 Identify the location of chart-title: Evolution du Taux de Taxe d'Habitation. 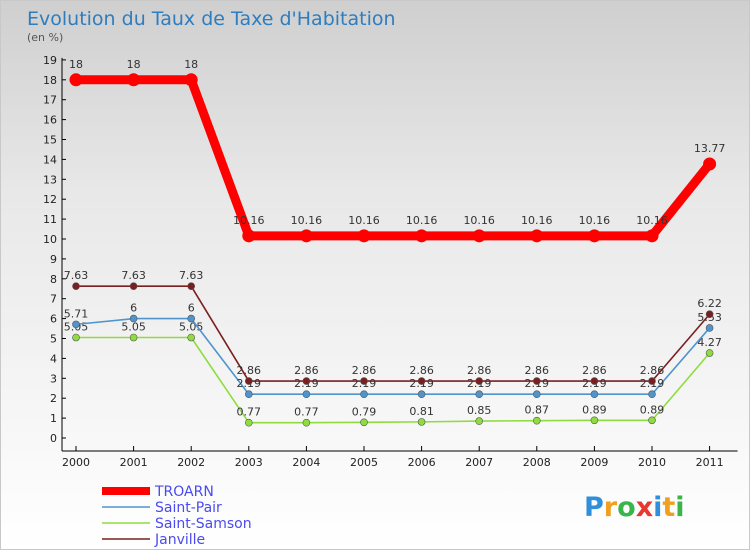
(211, 19).